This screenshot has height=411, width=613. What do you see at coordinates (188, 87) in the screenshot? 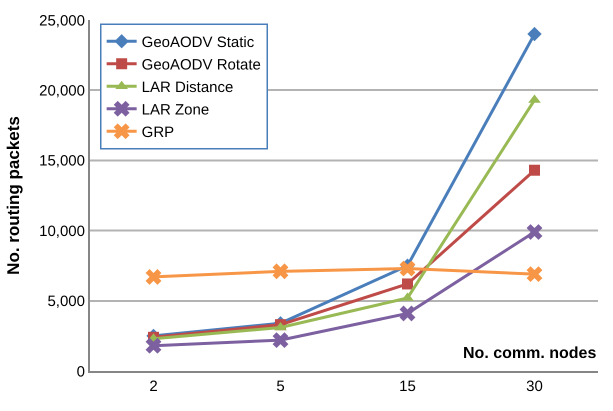
I see `legend-label: LAR Distance` at bounding box center [188, 87].